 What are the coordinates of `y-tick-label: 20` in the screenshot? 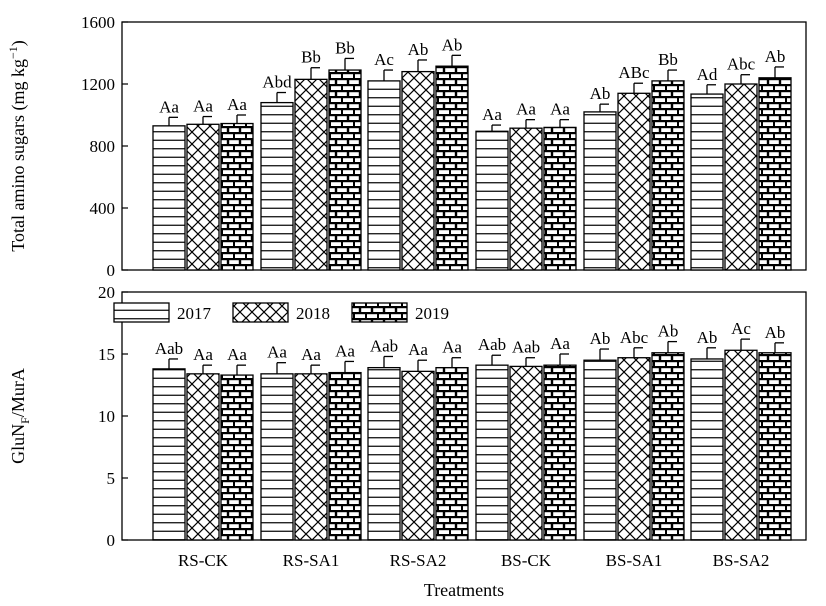 It's located at (106, 292).